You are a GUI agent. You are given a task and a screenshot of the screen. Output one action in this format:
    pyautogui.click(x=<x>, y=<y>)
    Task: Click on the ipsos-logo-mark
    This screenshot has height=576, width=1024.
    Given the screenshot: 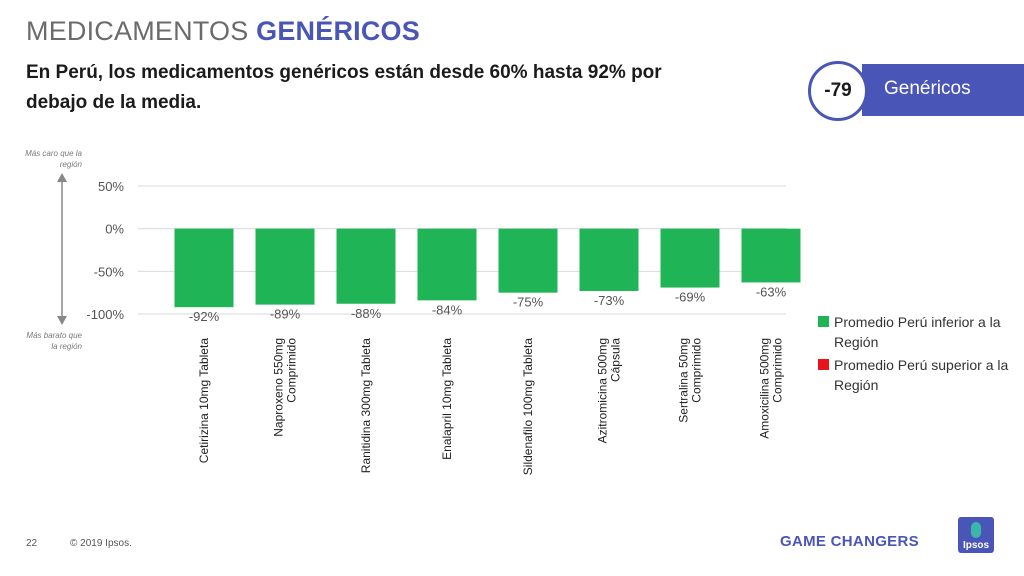 What is the action you would take?
    pyautogui.click(x=976, y=530)
    